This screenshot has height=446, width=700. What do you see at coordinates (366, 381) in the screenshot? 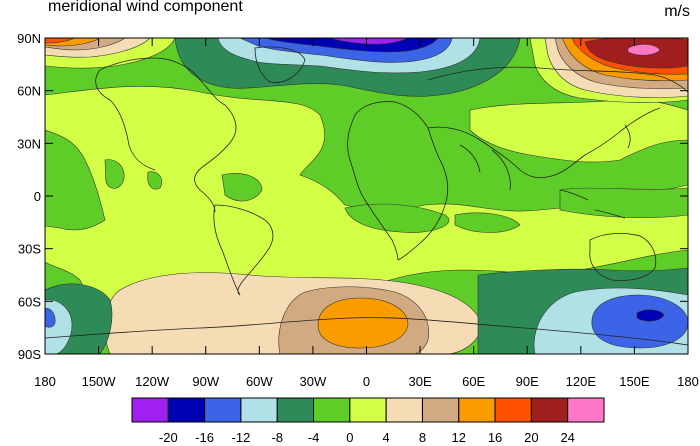
I see `lon-tick-label: 0` at bounding box center [366, 381].